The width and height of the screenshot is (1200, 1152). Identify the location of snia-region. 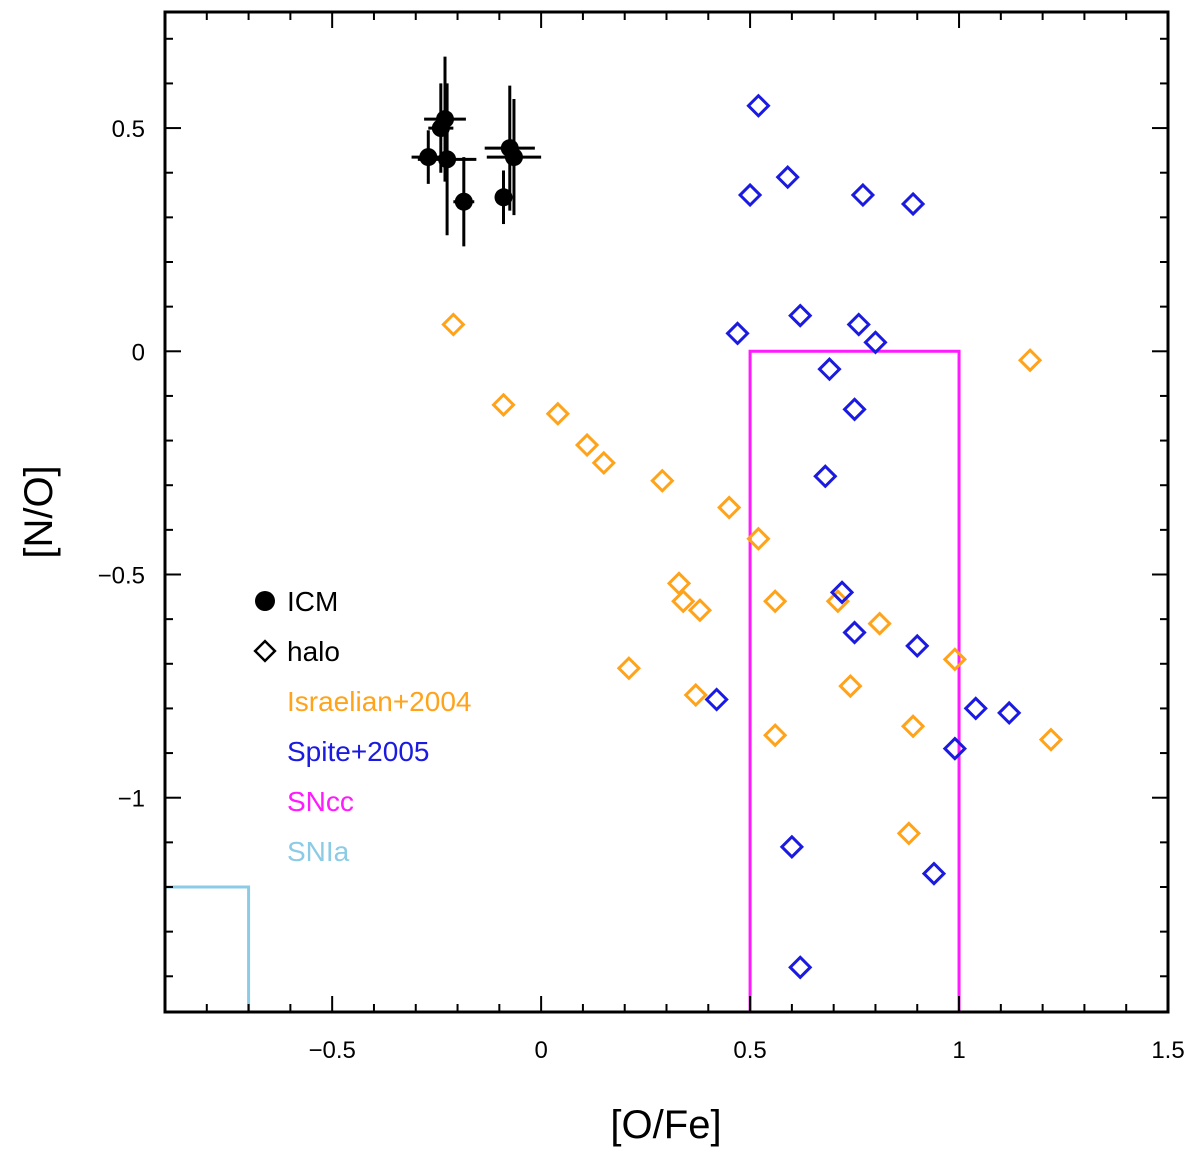
(208, 948).